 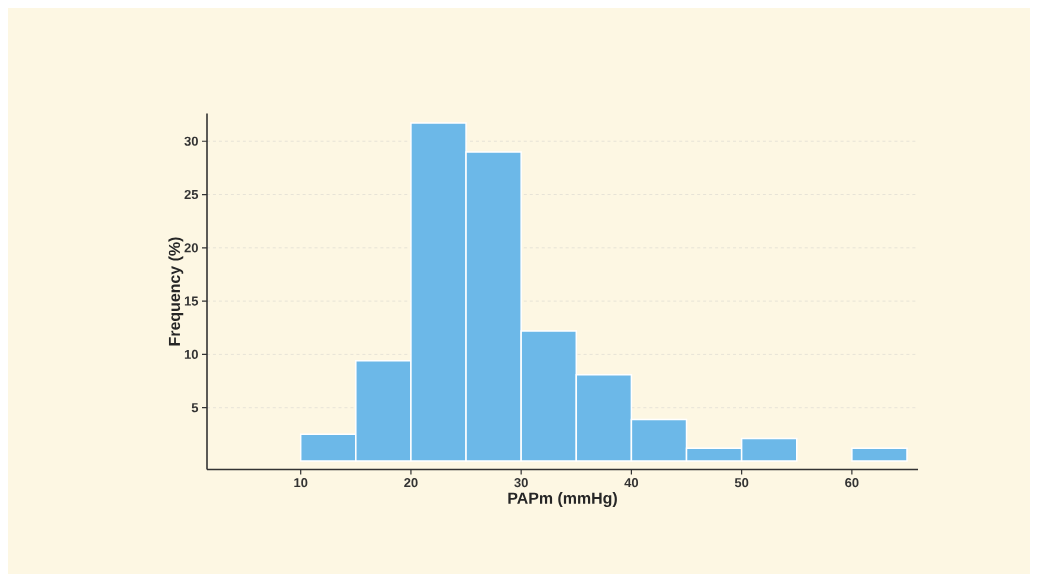 I want to click on y-tick-label: 30, so click(x=191, y=141).